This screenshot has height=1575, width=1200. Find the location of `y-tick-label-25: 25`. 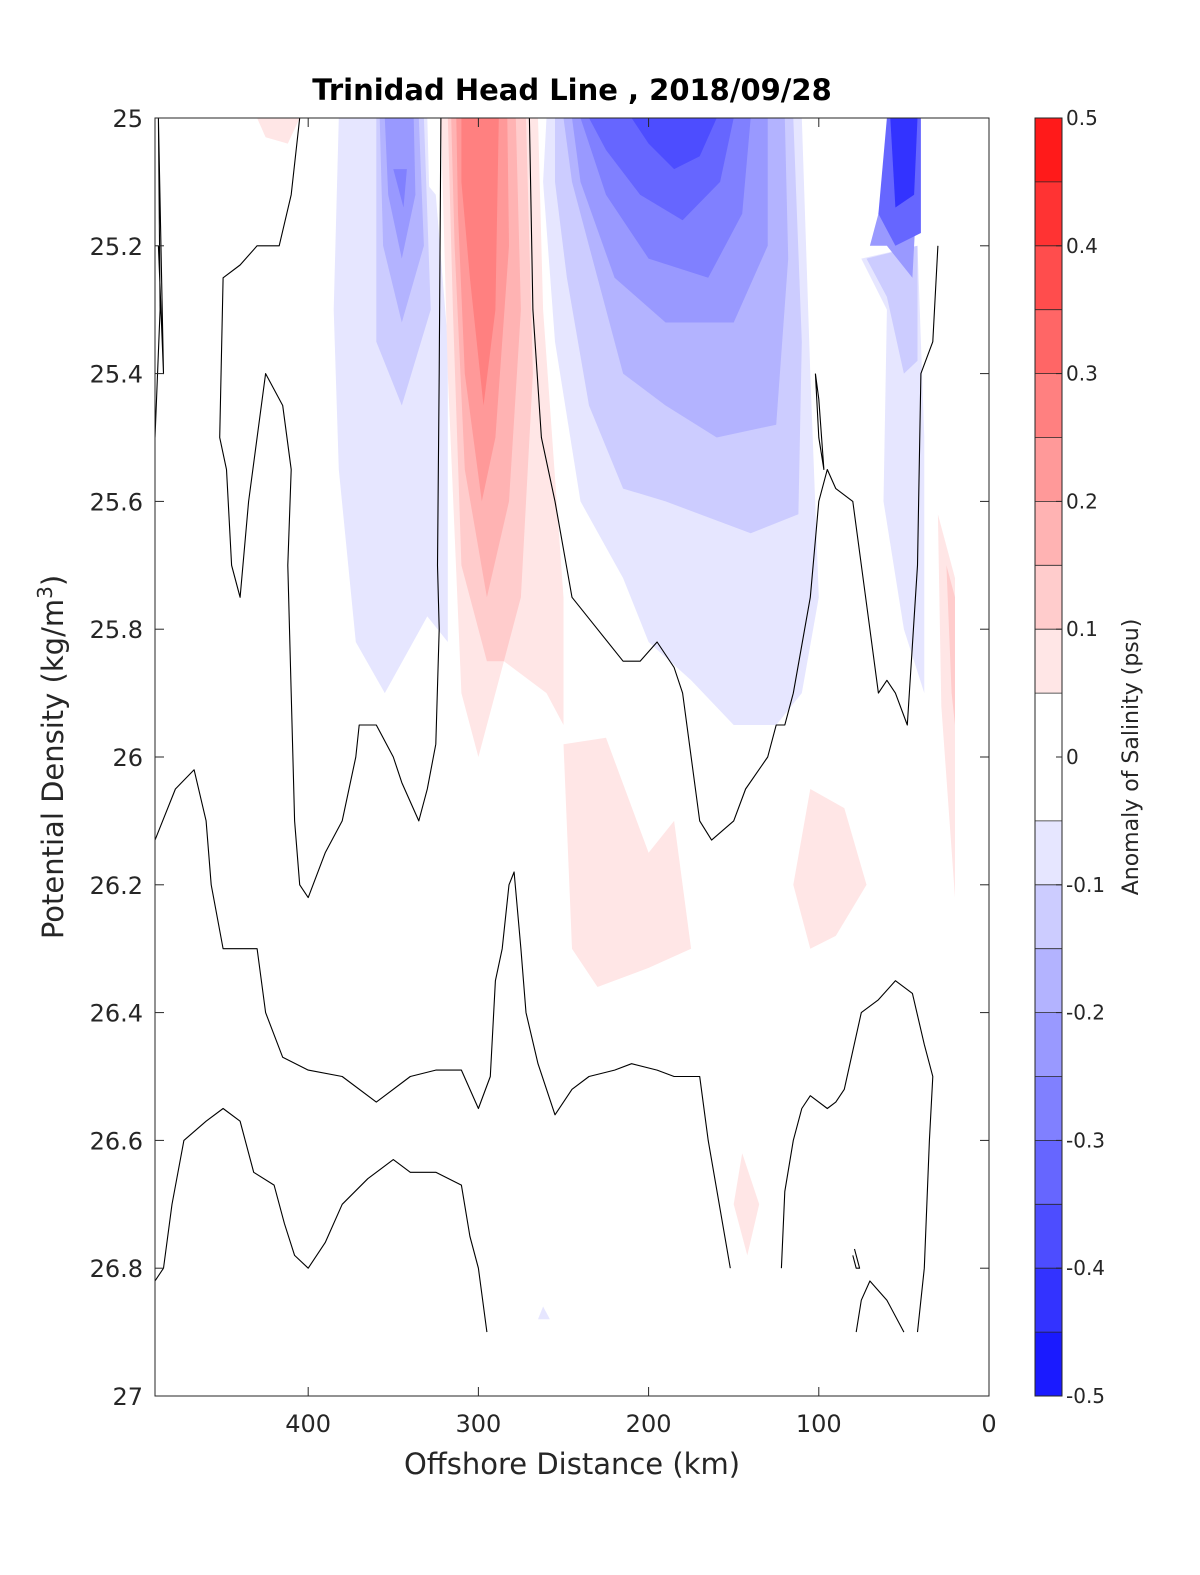

y-tick-label-25: 25 is located at coordinates (127, 119).